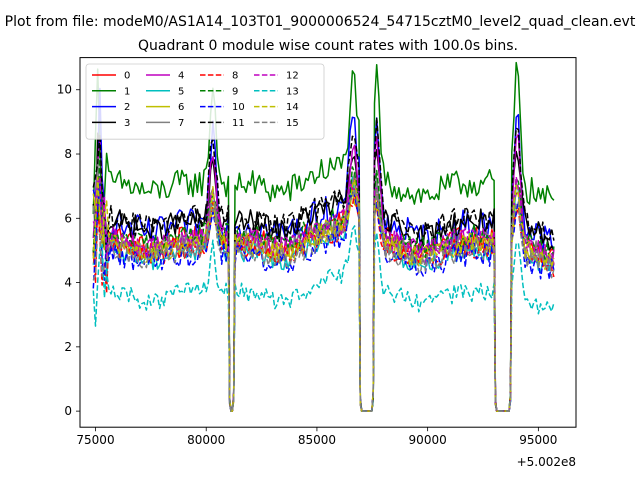 Image resolution: width=640 pixels, height=480 pixels. I want to click on legend-label-10: 10, so click(238, 107).